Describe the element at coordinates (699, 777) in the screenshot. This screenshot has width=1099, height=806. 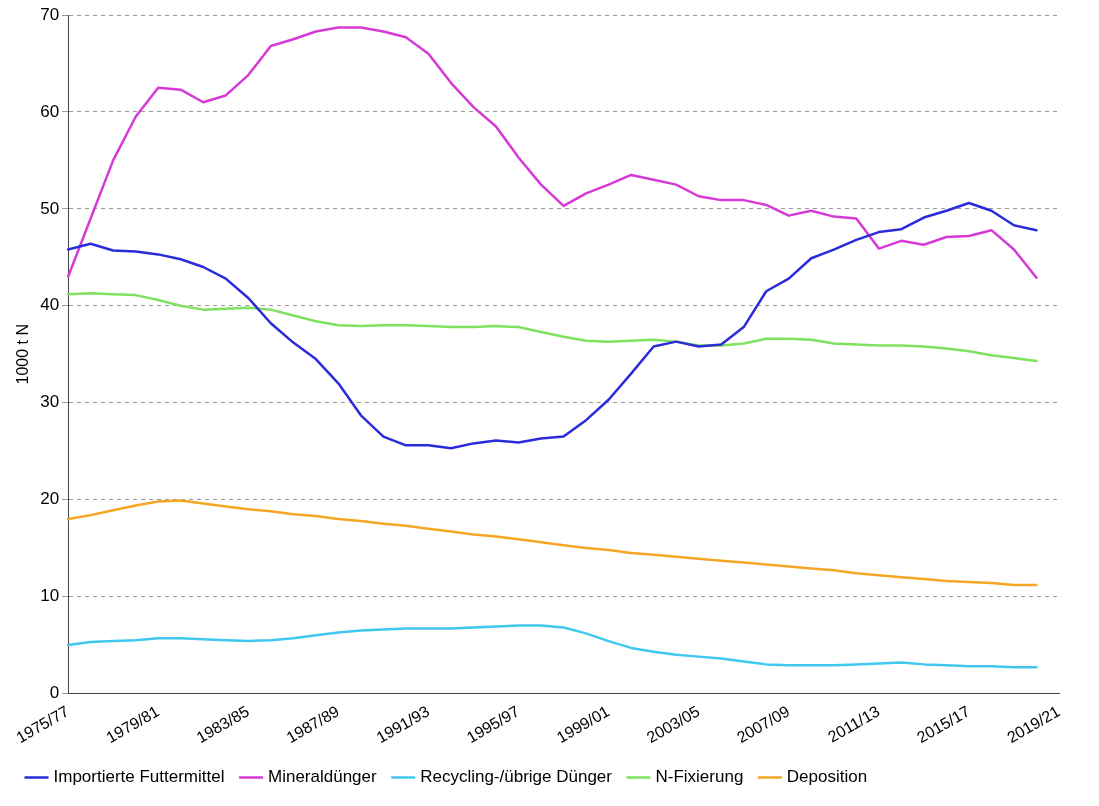
I see `legend-label: N-Fixierung` at that location.